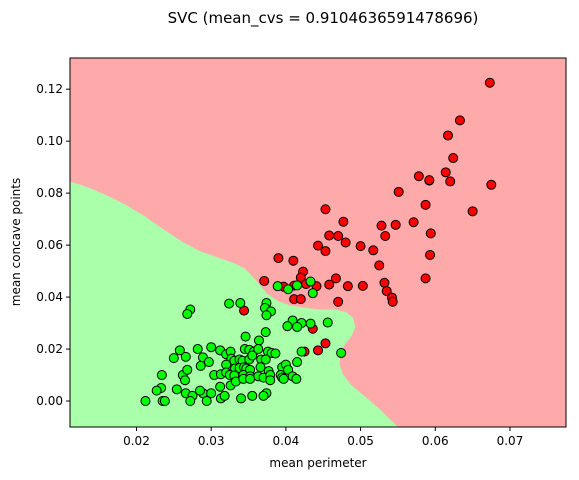  What do you see at coordinates (435, 441) in the screenshot?
I see `x-tick-label: 0.06` at bounding box center [435, 441].